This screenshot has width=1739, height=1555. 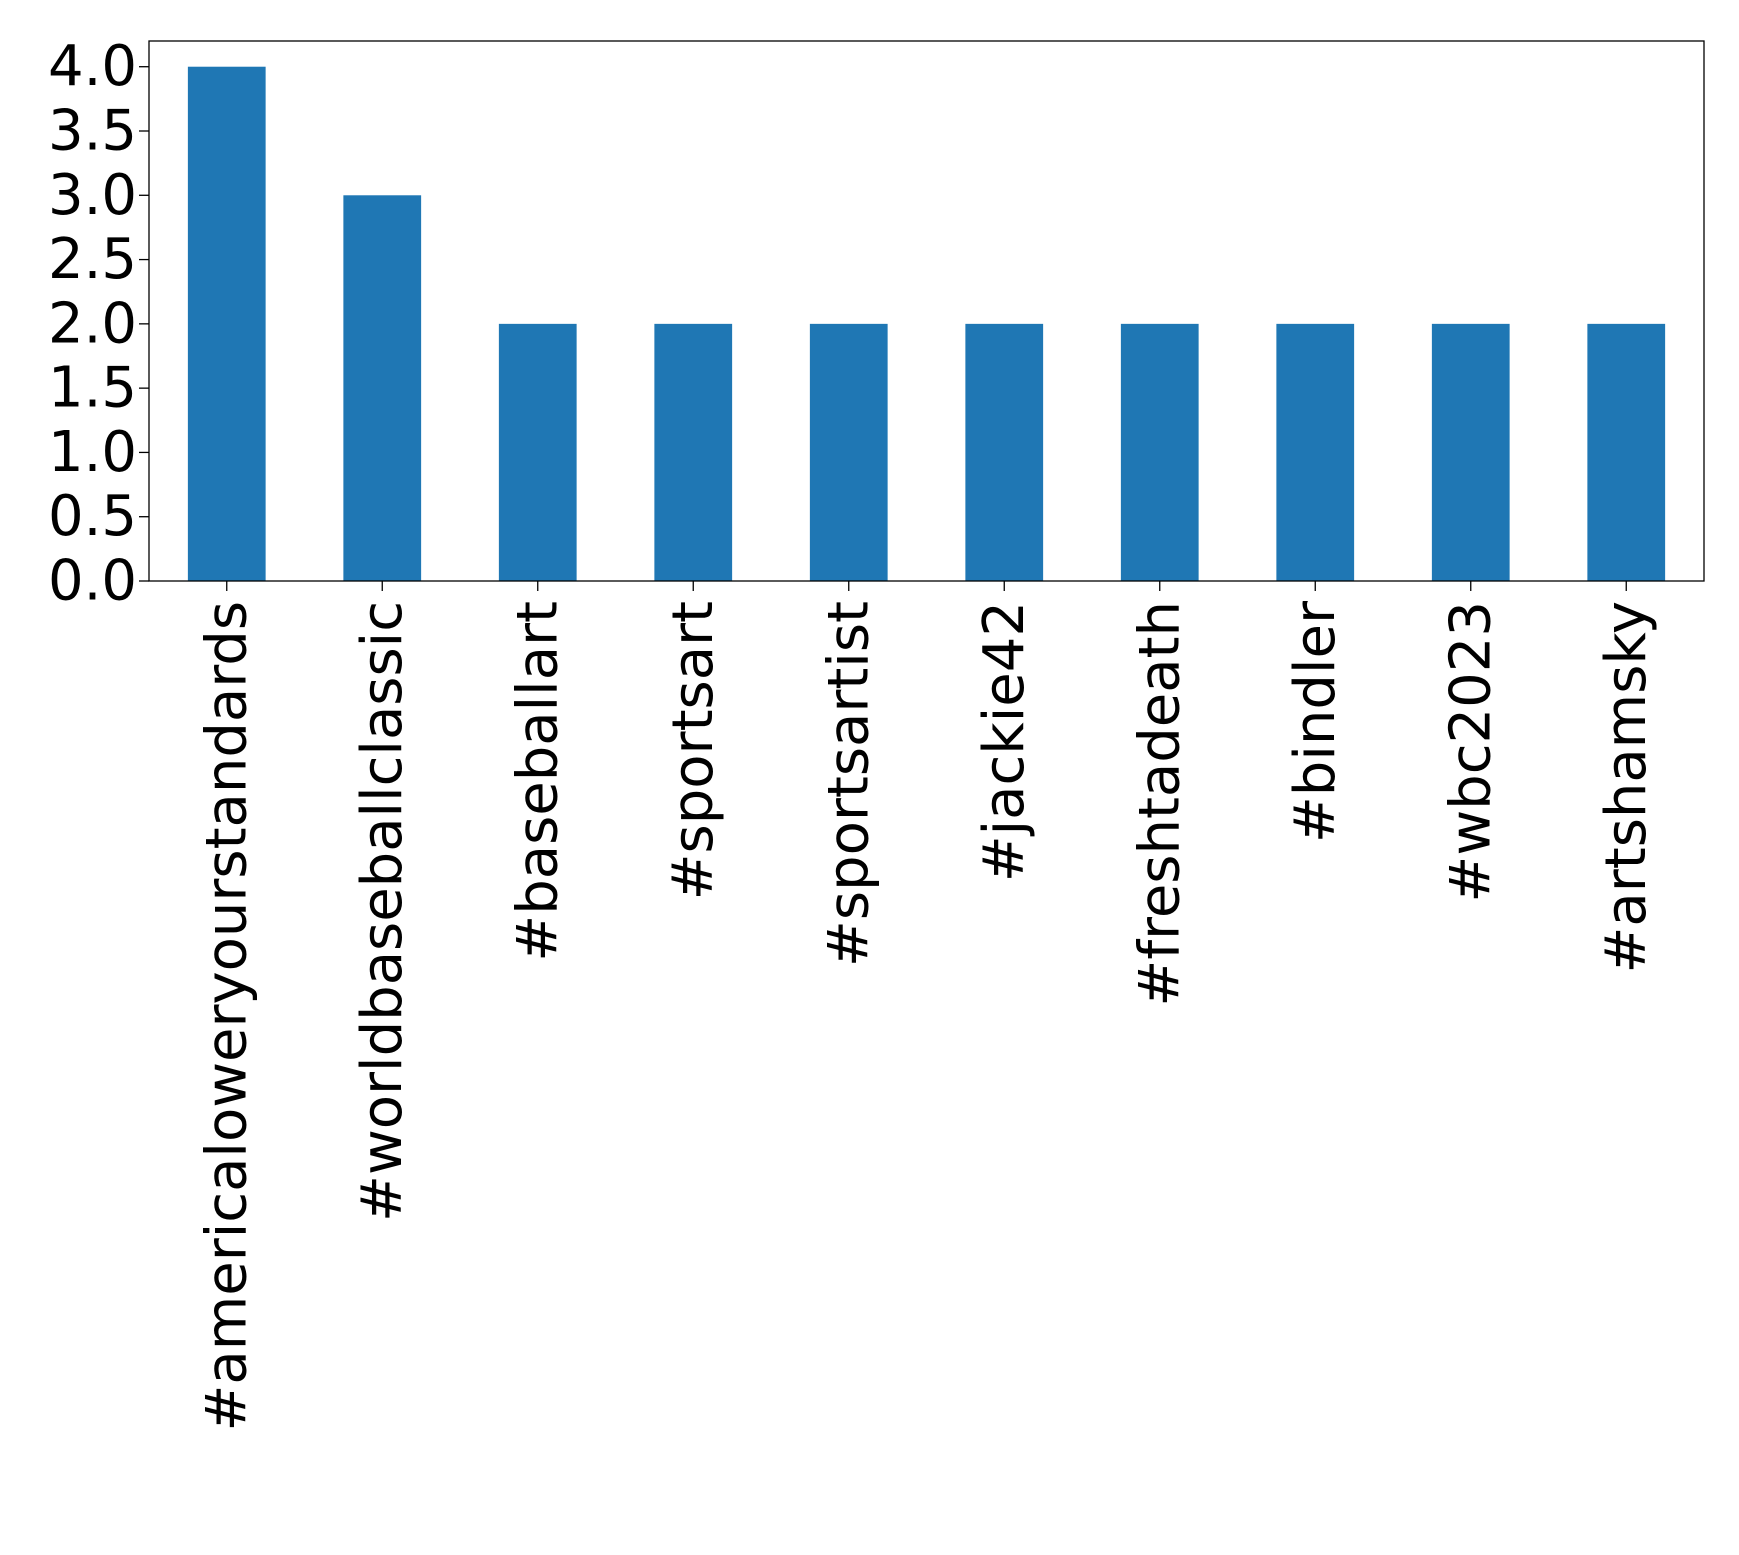 I want to click on x-tick-label-8: #wbc2023, so click(x=1470, y=752).